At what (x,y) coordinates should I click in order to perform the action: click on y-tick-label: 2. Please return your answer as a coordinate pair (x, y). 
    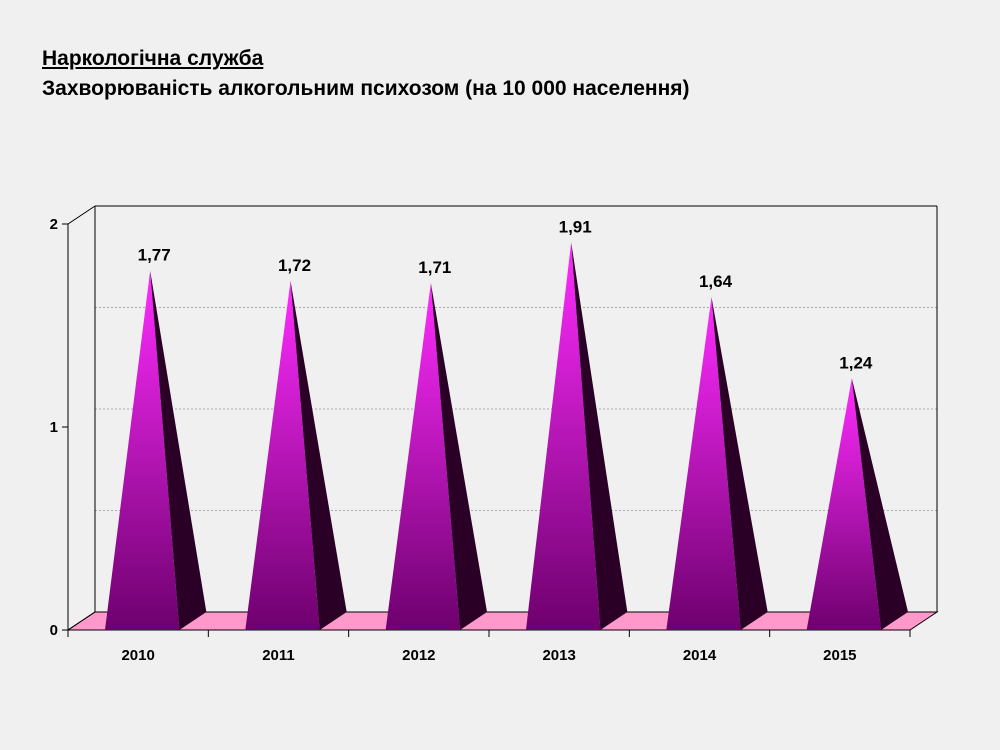
    Looking at the image, I should click on (54, 224).